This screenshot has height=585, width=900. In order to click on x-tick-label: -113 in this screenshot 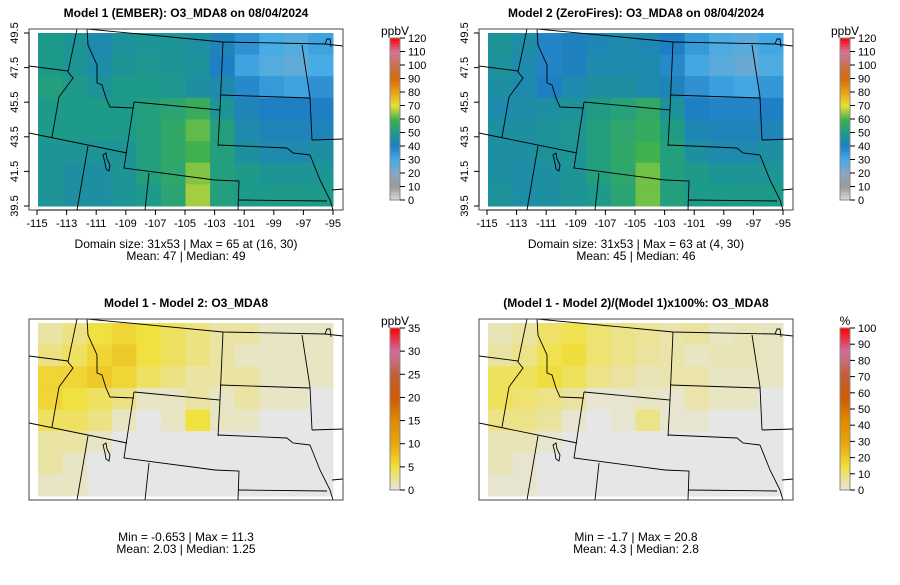, I will do `click(516, 224)`.